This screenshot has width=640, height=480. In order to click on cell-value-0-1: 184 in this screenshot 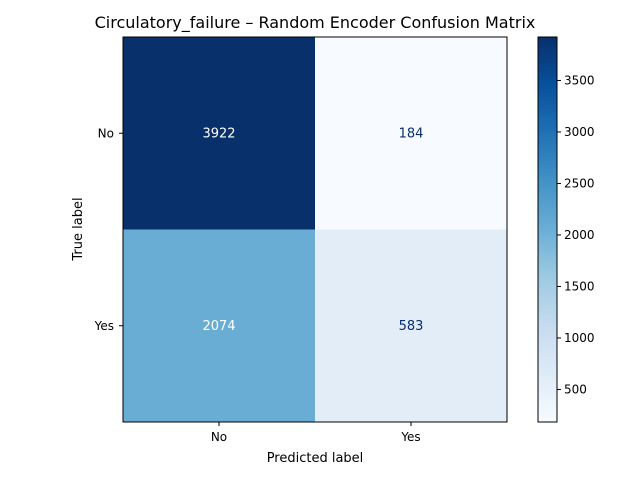, I will do `click(411, 133)`.